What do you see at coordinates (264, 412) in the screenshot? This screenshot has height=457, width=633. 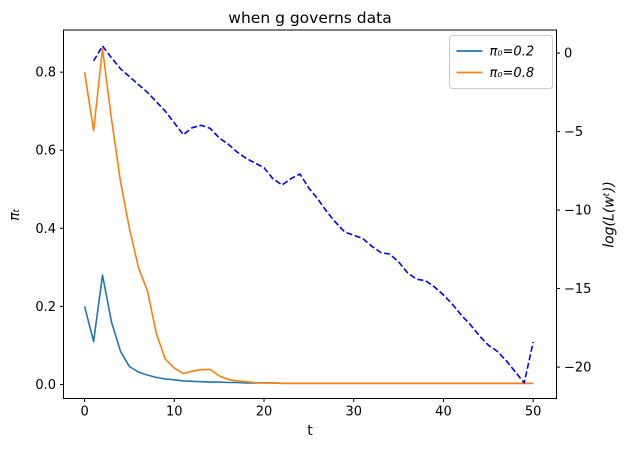 I see `x-axis-tick-label: 20` at bounding box center [264, 412].